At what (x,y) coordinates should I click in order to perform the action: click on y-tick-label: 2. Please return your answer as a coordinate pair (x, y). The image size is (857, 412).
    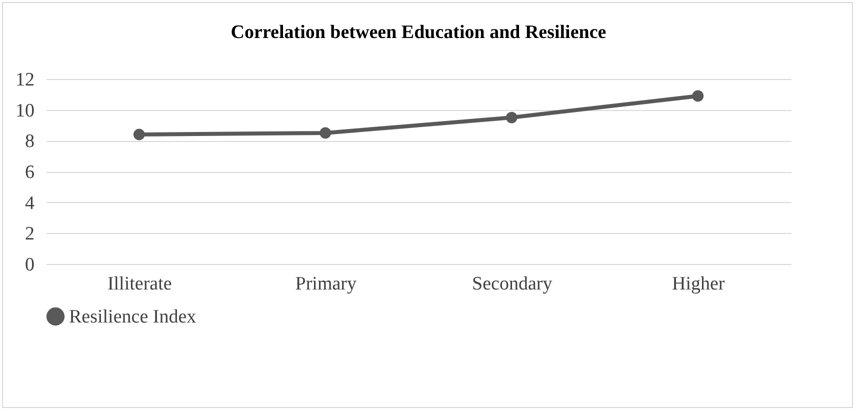
    Looking at the image, I should click on (29, 234).